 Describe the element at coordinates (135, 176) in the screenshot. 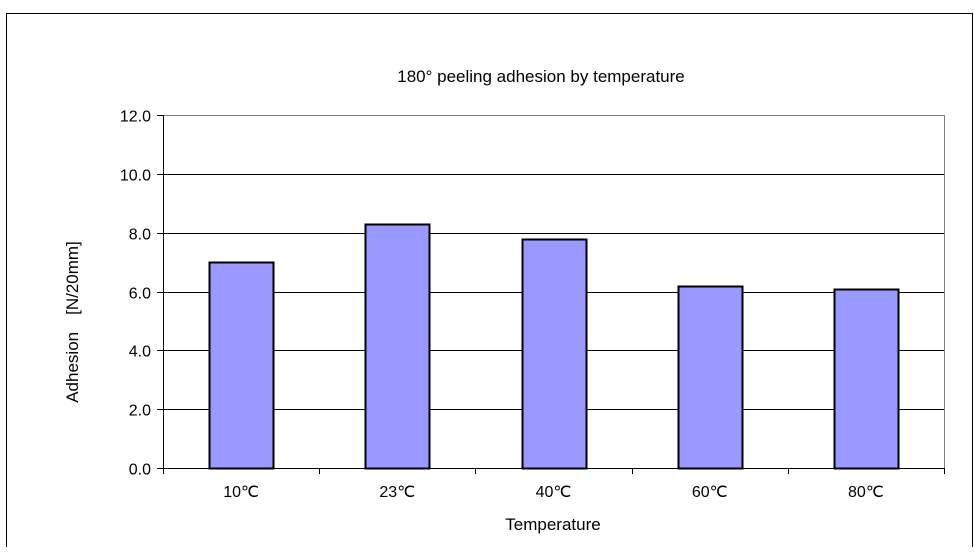

I see `y-tick-label: 10.0` at that location.